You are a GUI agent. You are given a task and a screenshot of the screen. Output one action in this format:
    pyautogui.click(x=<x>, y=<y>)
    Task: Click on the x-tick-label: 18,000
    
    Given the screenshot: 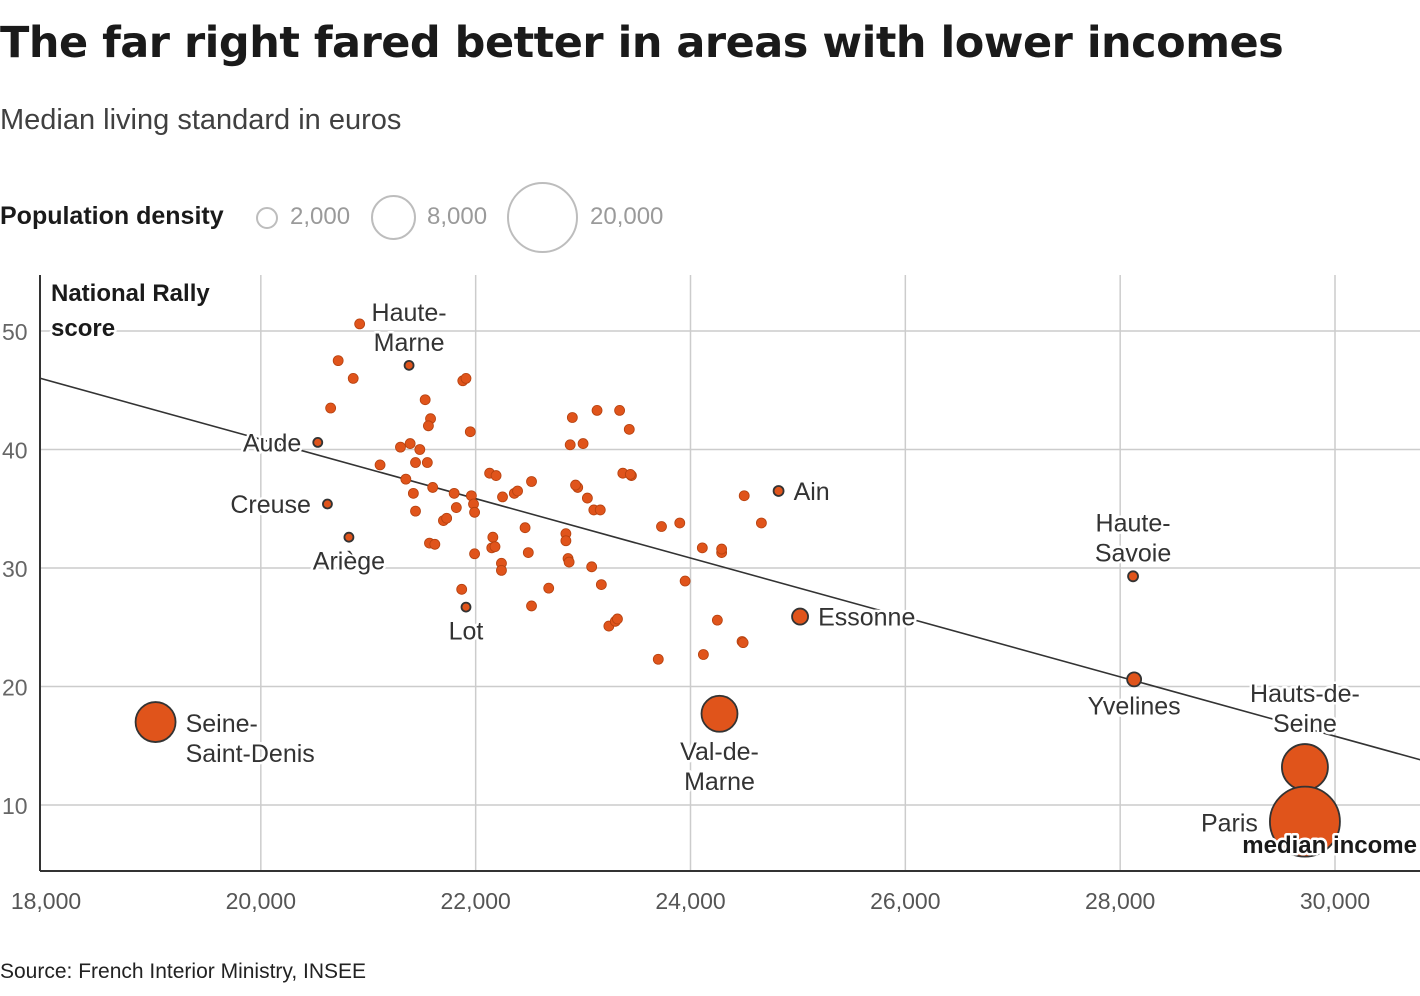 What is the action you would take?
    pyautogui.click(x=46, y=901)
    